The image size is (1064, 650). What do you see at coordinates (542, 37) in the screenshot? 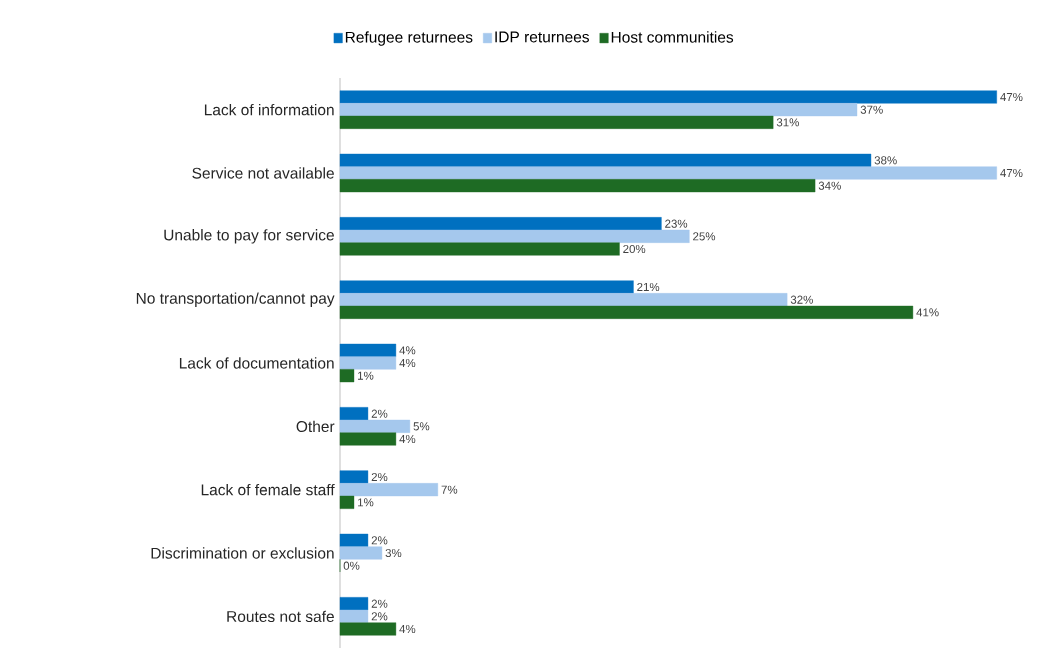
I see `legend-label: IDP returnees` at bounding box center [542, 37].